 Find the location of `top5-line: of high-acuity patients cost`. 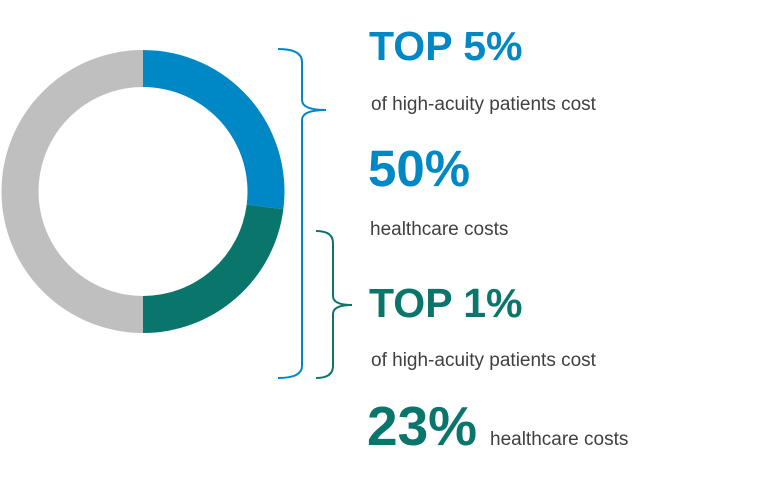

top5-line: of high-acuity patients cost is located at coordinates (483, 104).